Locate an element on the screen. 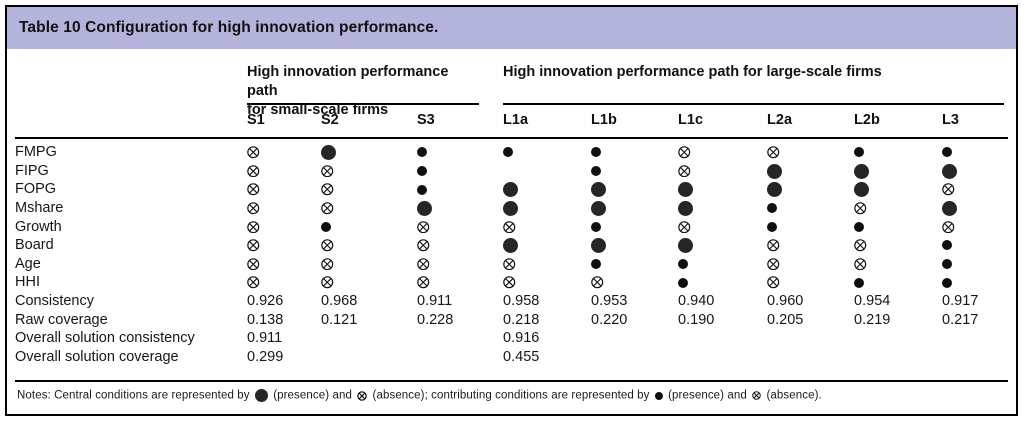 The height and width of the screenshot is (423, 1026). value-cell: 0.138 is located at coordinates (265, 319).